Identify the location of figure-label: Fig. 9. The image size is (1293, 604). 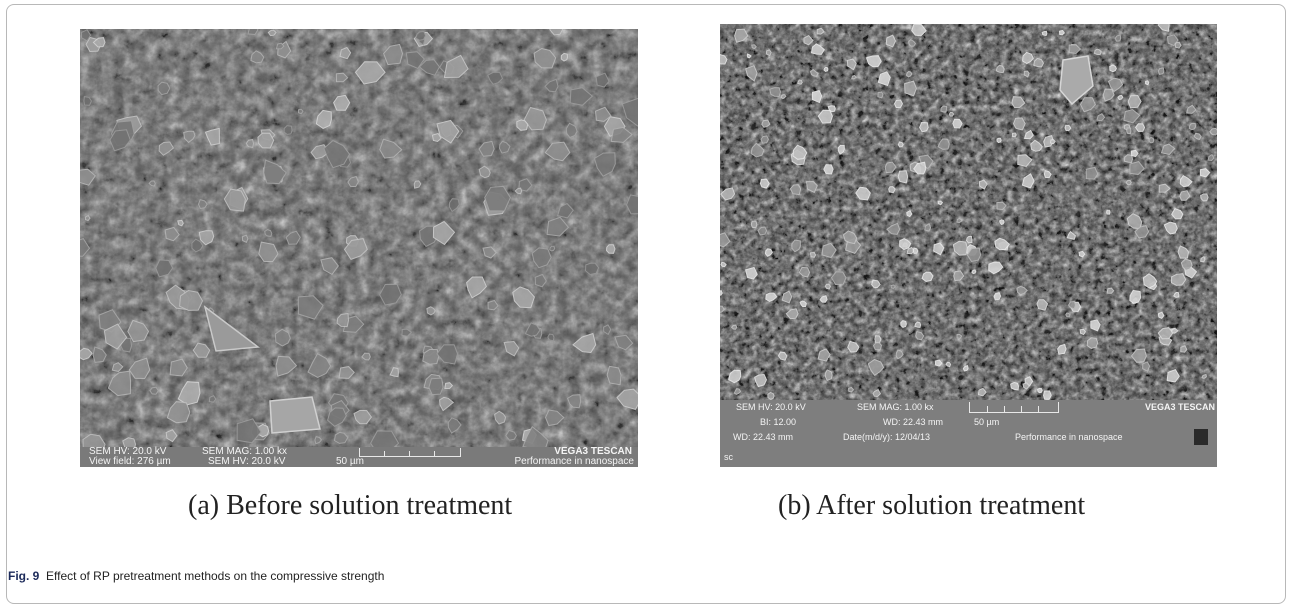
(24, 576).